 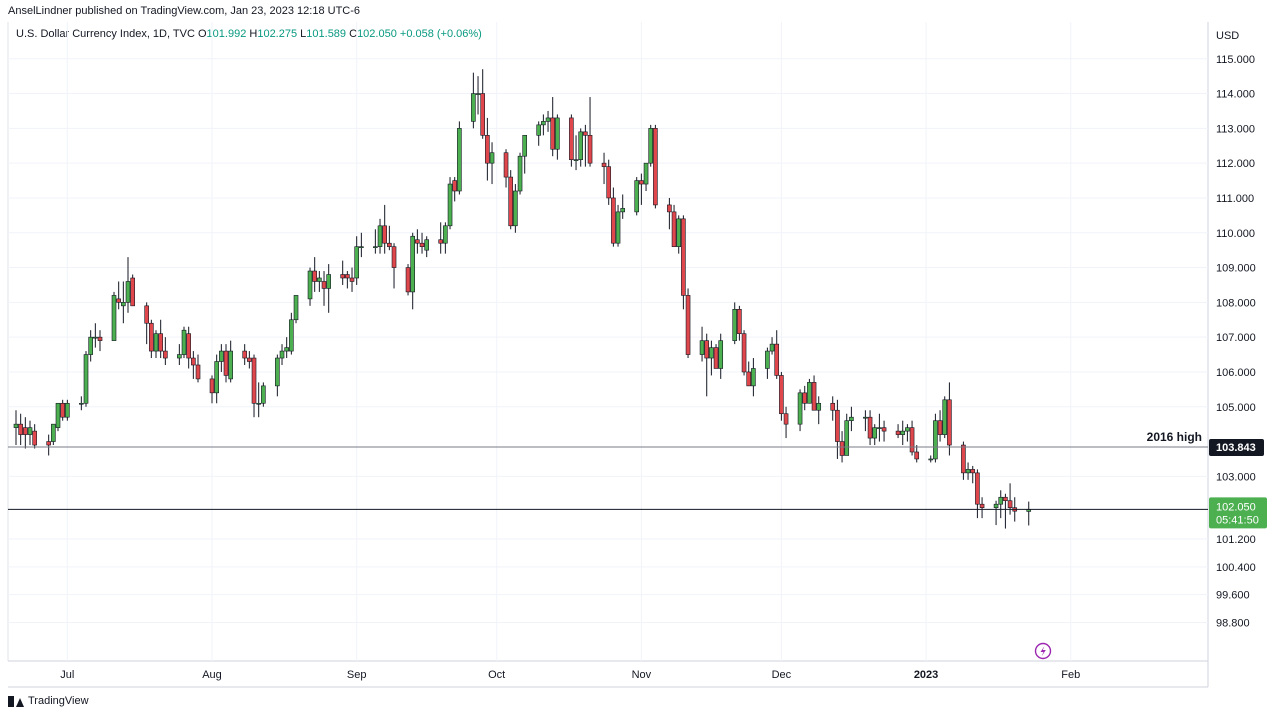 What do you see at coordinates (1233, 624) in the screenshot?
I see `price-tick-label: 98.800` at bounding box center [1233, 624].